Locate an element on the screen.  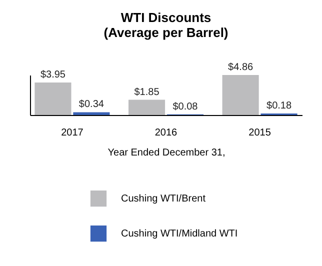
data-label: $0.34 is located at coordinates (91, 104).